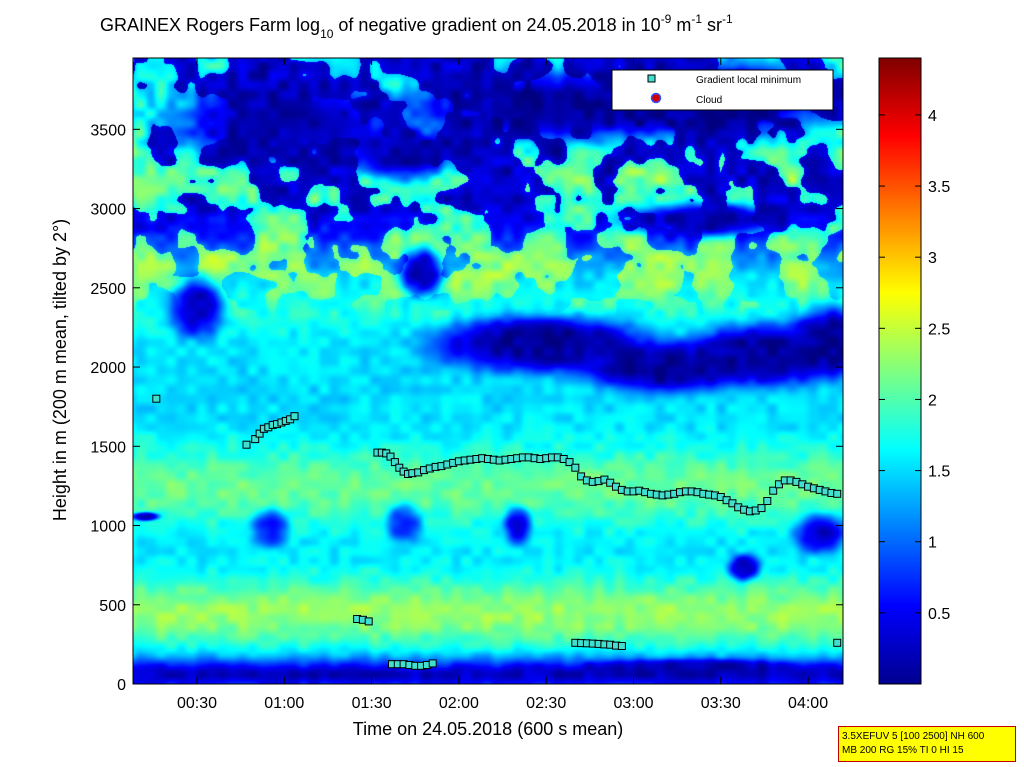 The height and width of the screenshot is (767, 1024). What do you see at coordinates (112, 606) in the screenshot?
I see `y-tick-label: 500` at bounding box center [112, 606].